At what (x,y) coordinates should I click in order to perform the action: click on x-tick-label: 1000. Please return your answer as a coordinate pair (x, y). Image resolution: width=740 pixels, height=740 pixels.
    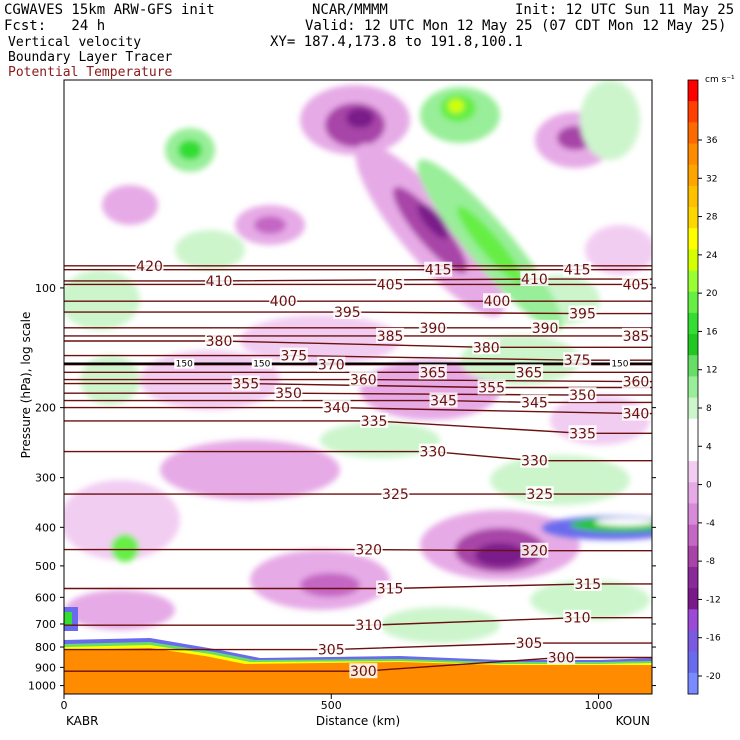
    Looking at the image, I should click on (599, 705).